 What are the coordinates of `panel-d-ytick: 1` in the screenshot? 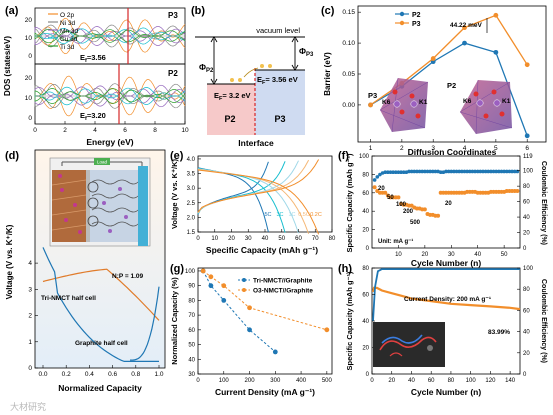 It's located at (30, 342).